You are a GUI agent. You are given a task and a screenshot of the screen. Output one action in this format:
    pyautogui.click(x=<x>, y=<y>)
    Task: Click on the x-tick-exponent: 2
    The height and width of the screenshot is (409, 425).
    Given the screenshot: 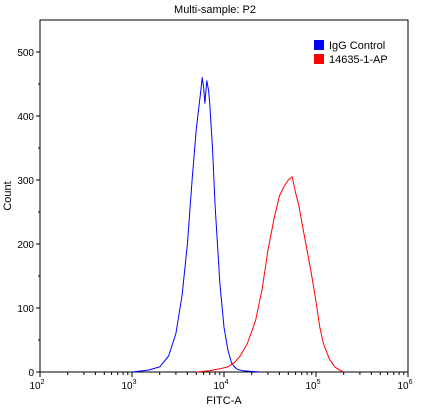 What is the action you would take?
    pyautogui.click(x=43, y=382)
    